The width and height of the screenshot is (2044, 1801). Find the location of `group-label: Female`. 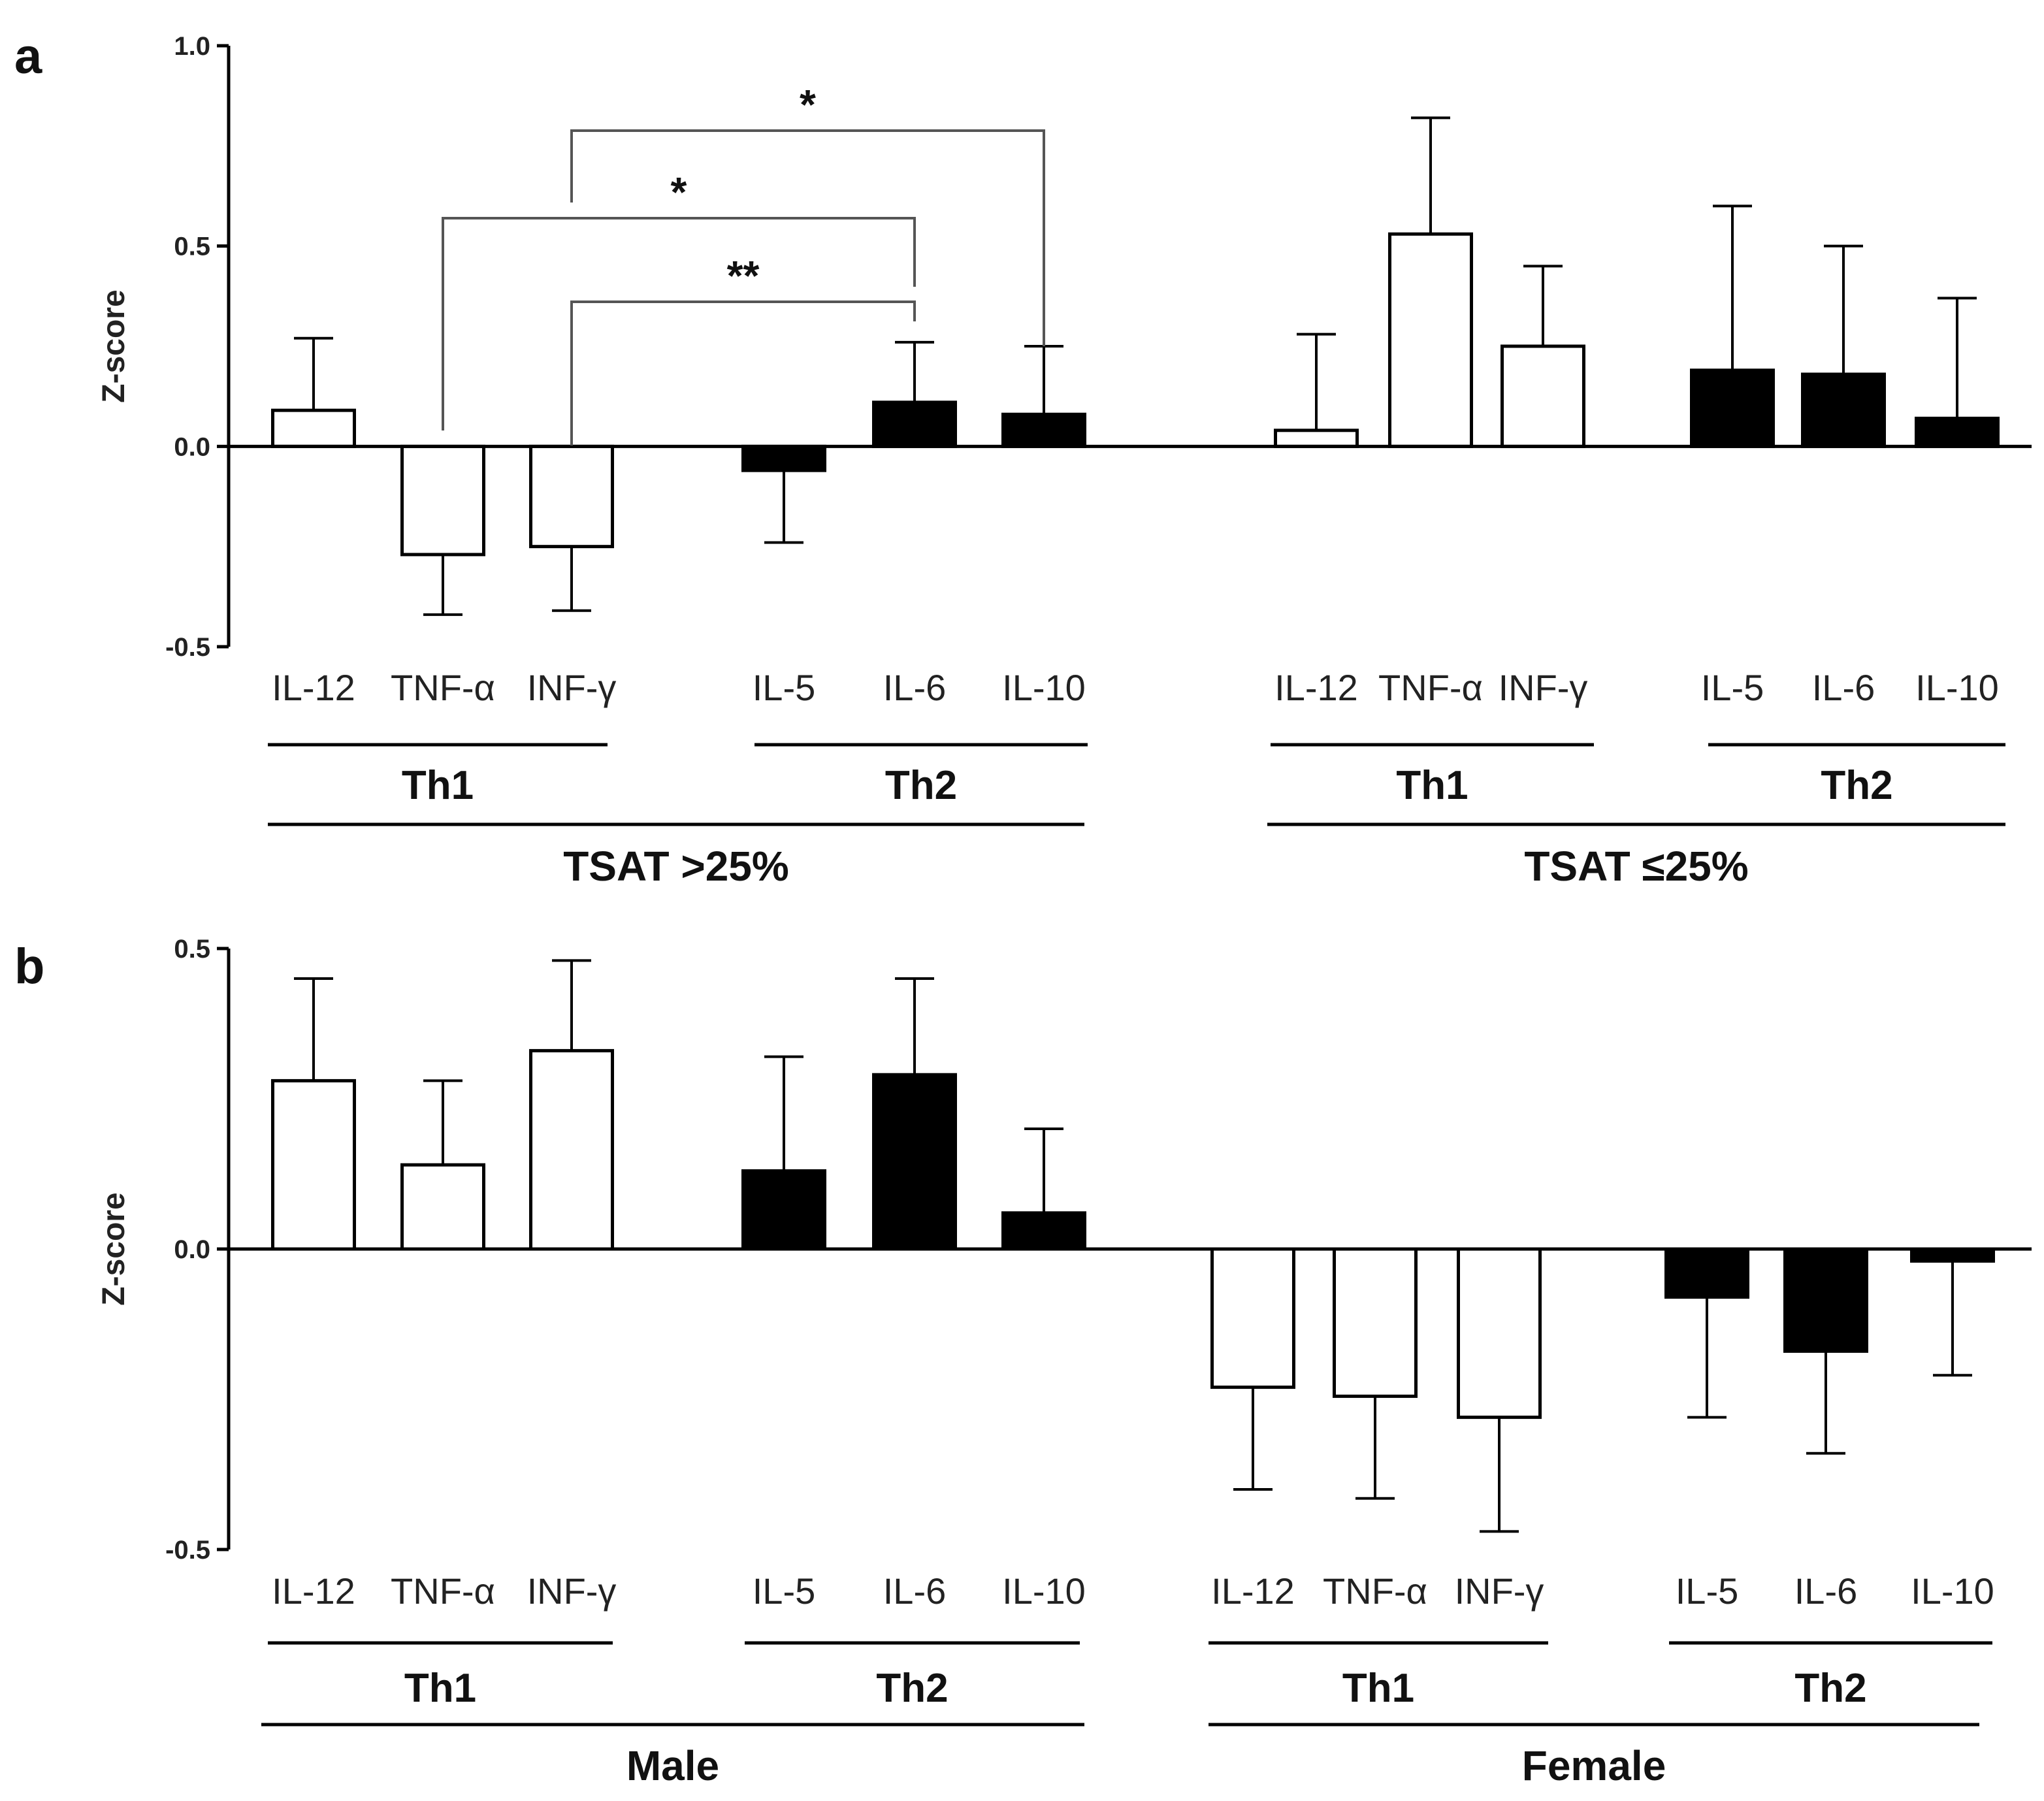

group-label: Female is located at coordinates (1594, 1765).